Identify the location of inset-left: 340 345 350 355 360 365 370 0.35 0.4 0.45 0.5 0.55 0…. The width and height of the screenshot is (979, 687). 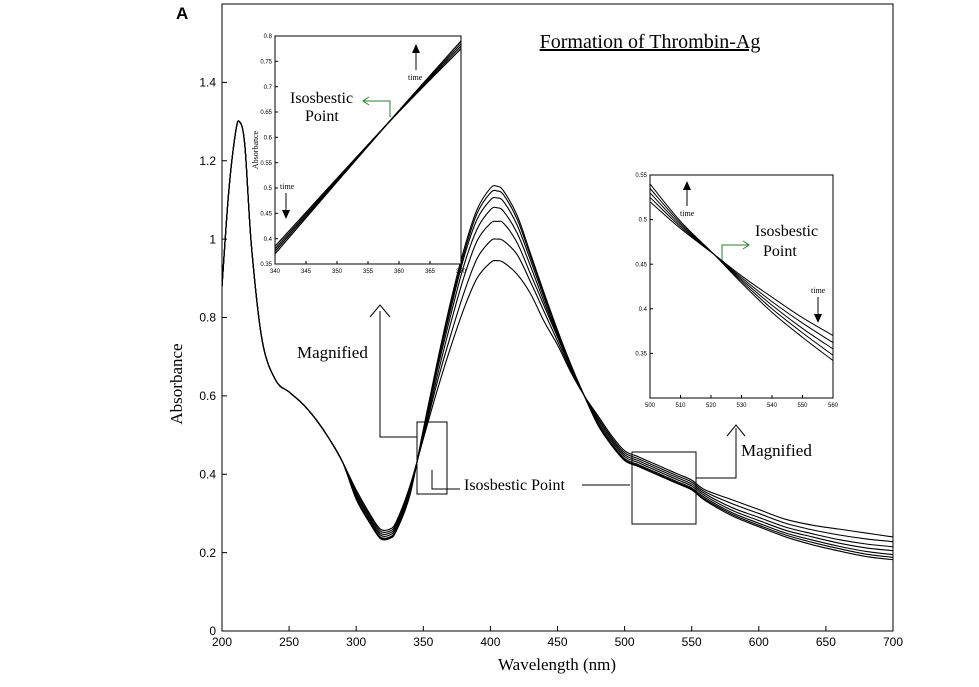
(359, 154).